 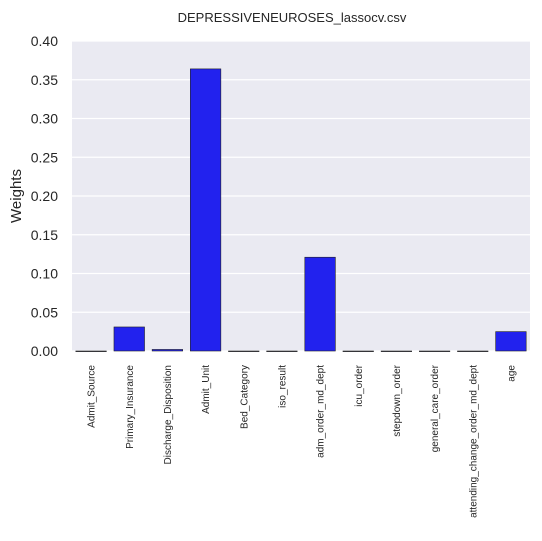 What do you see at coordinates (44, 157) in the screenshot?
I see `y-tick-label: 0.25` at bounding box center [44, 157].